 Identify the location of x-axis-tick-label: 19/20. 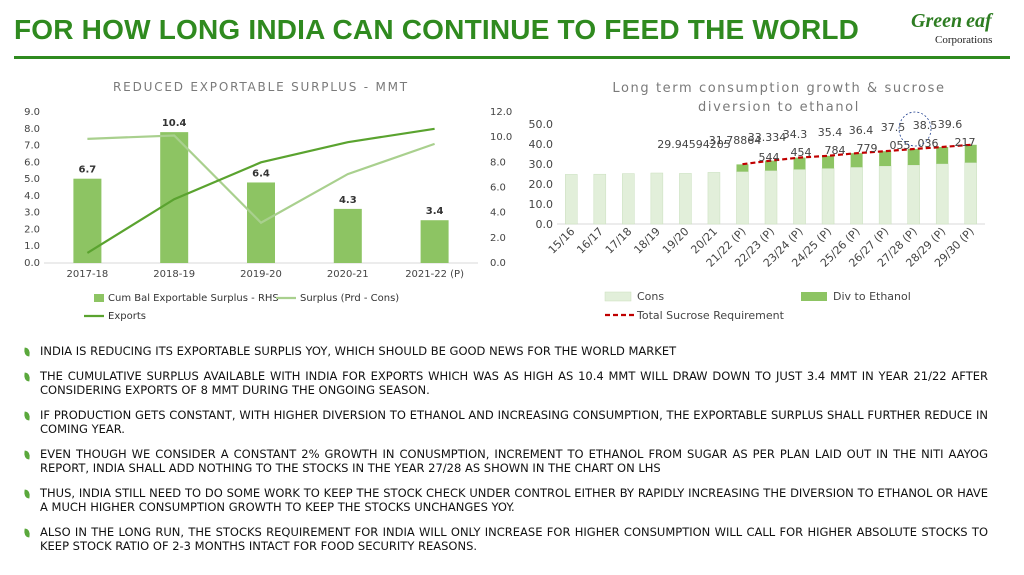
(676, 241).